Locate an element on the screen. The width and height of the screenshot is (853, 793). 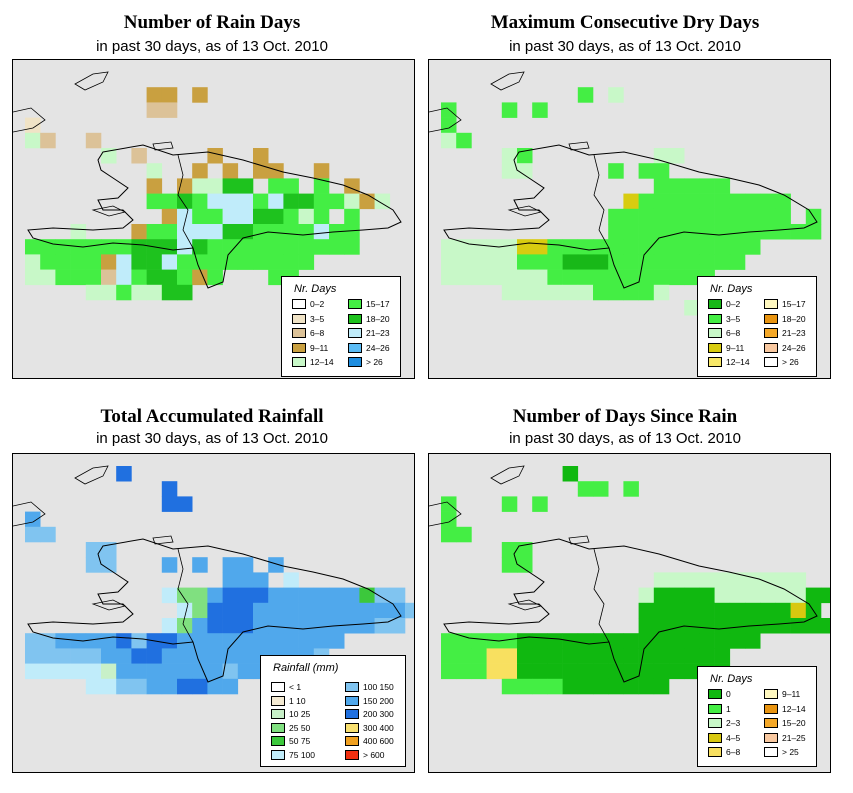
legend-item: 0–2 is located at coordinates (308, 304).